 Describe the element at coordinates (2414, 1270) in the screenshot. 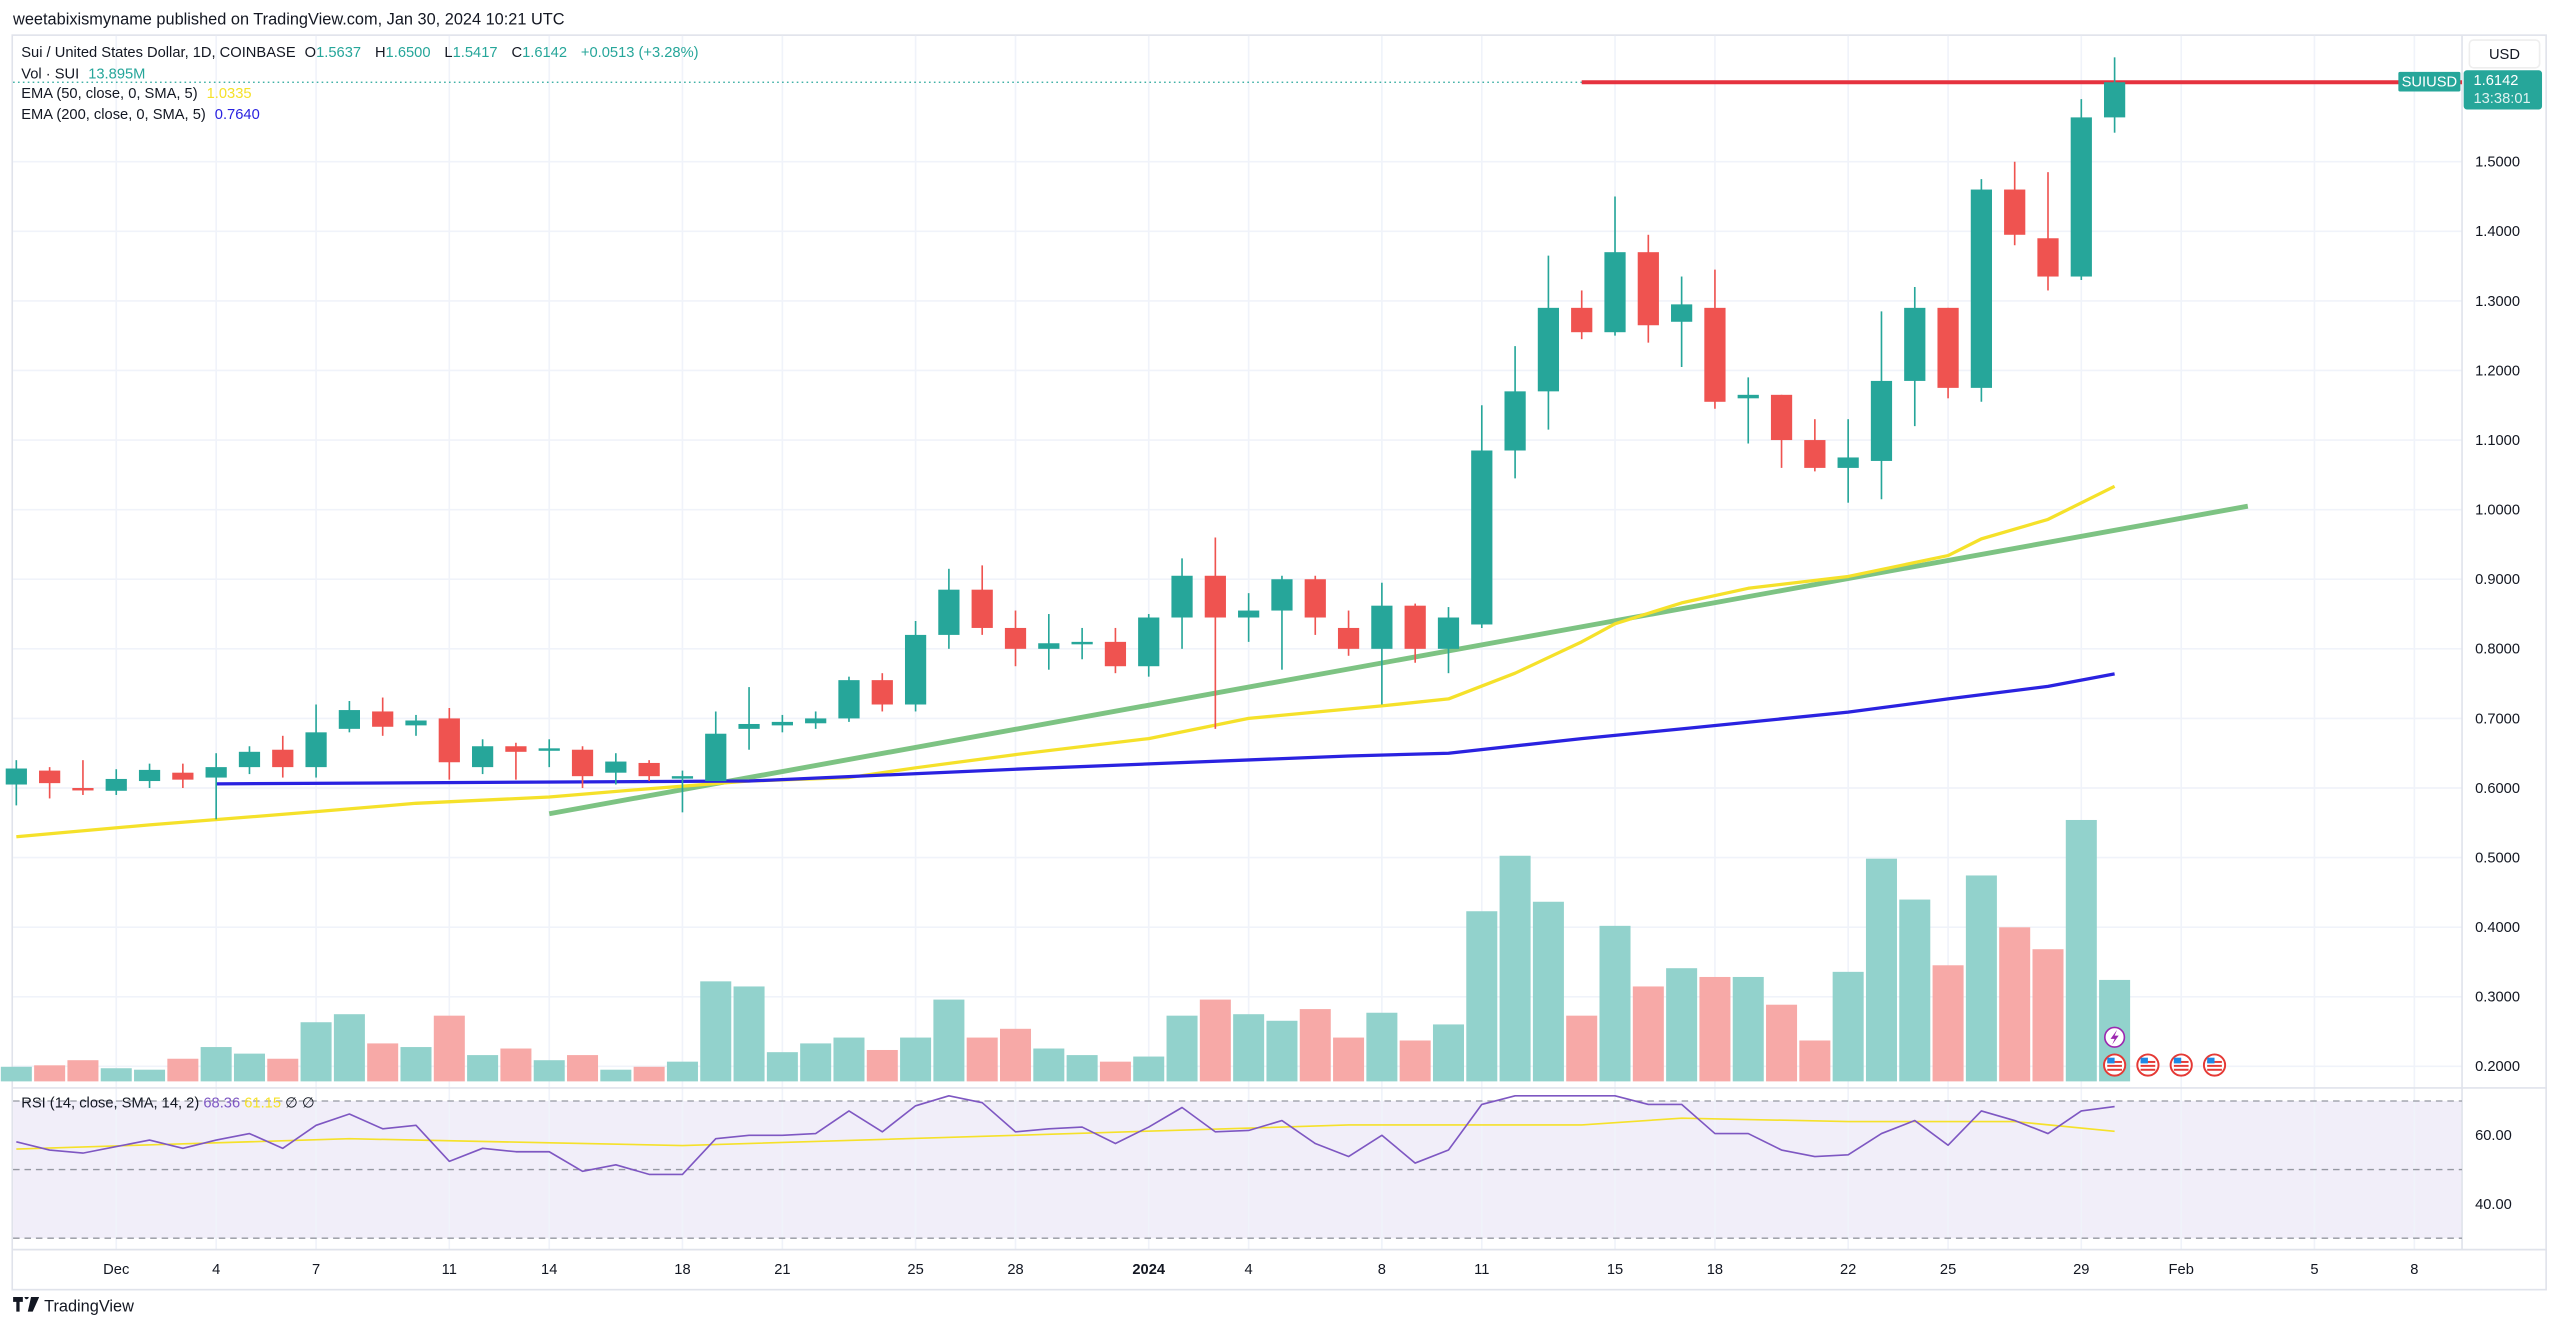

I see `time-axis-label: 8` at that location.